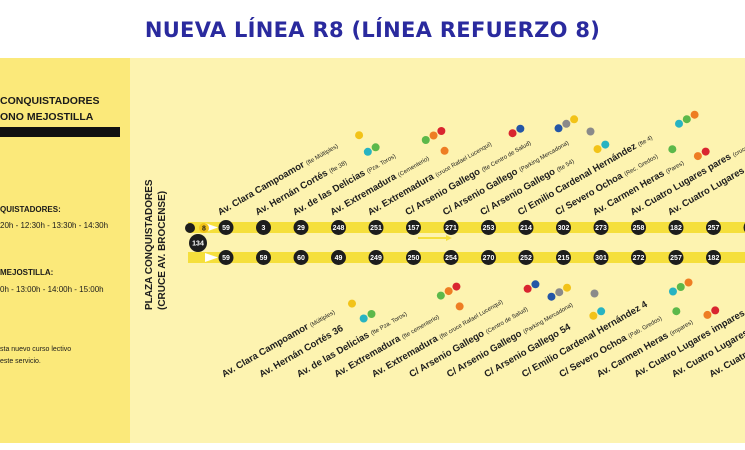 The width and height of the screenshot is (745, 450). I want to click on bottom-stop-code: 60, so click(301, 258).